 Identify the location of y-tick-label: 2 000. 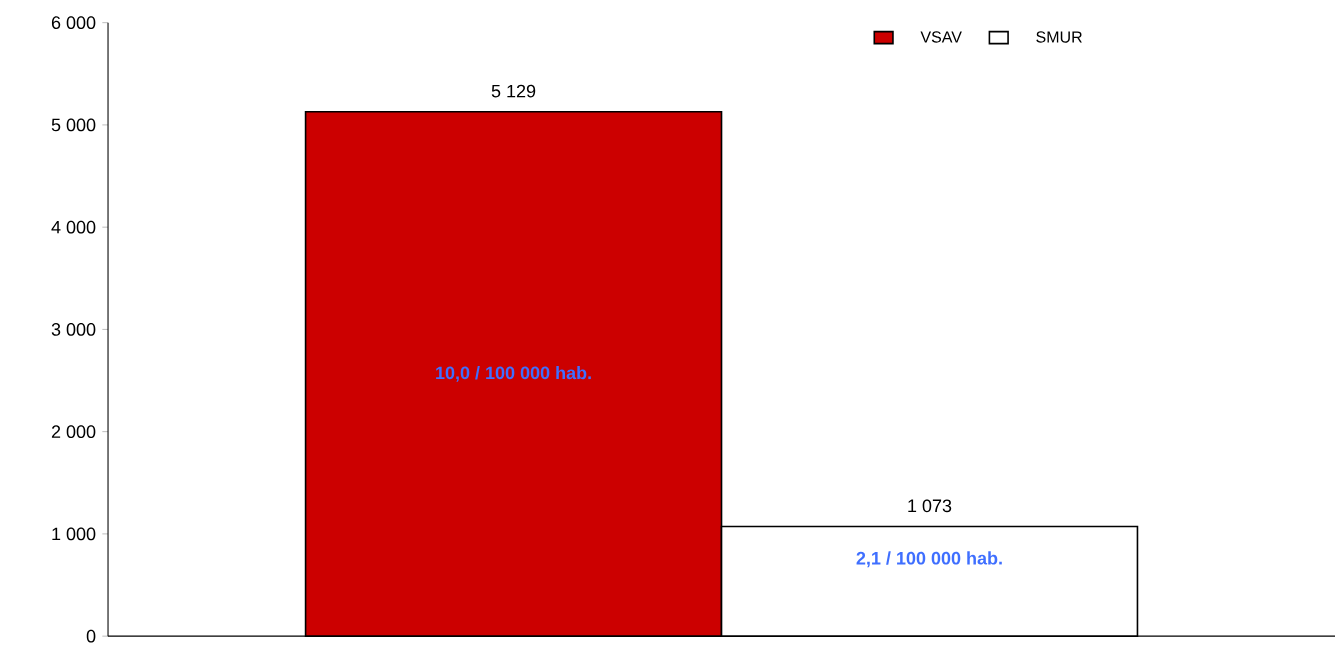
(73, 431).